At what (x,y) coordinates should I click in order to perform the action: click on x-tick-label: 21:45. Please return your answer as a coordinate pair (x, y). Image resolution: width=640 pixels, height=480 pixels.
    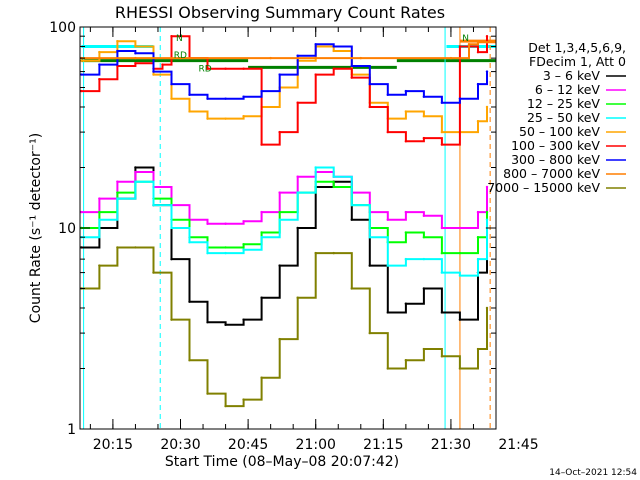
    Looking at the image, I should click on (518, 445).